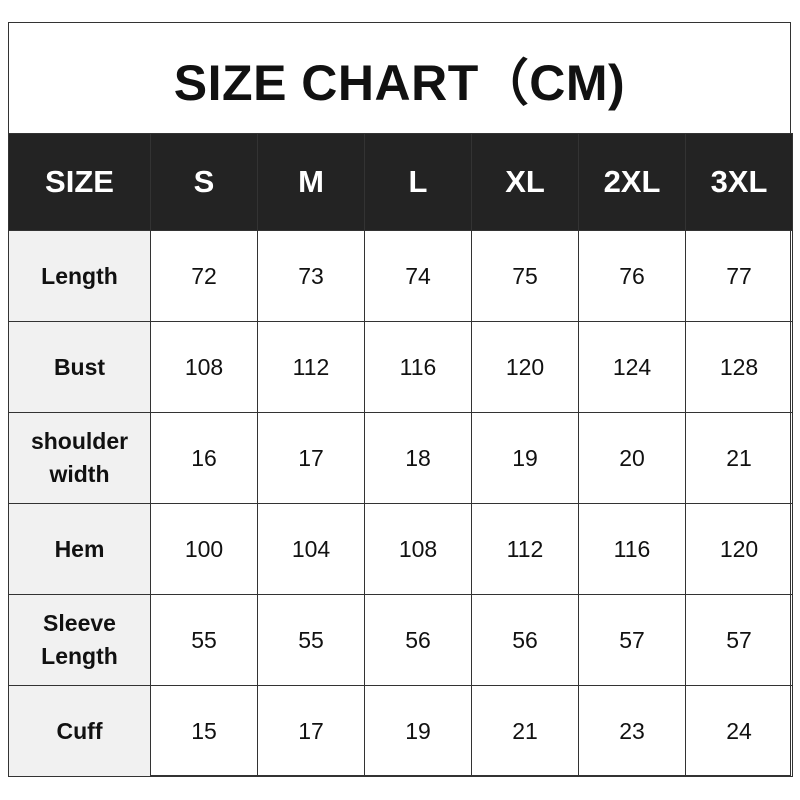  Describe the element at coordinates (418, 458) in the screenshot. I see `table-cell: 18` at that location.